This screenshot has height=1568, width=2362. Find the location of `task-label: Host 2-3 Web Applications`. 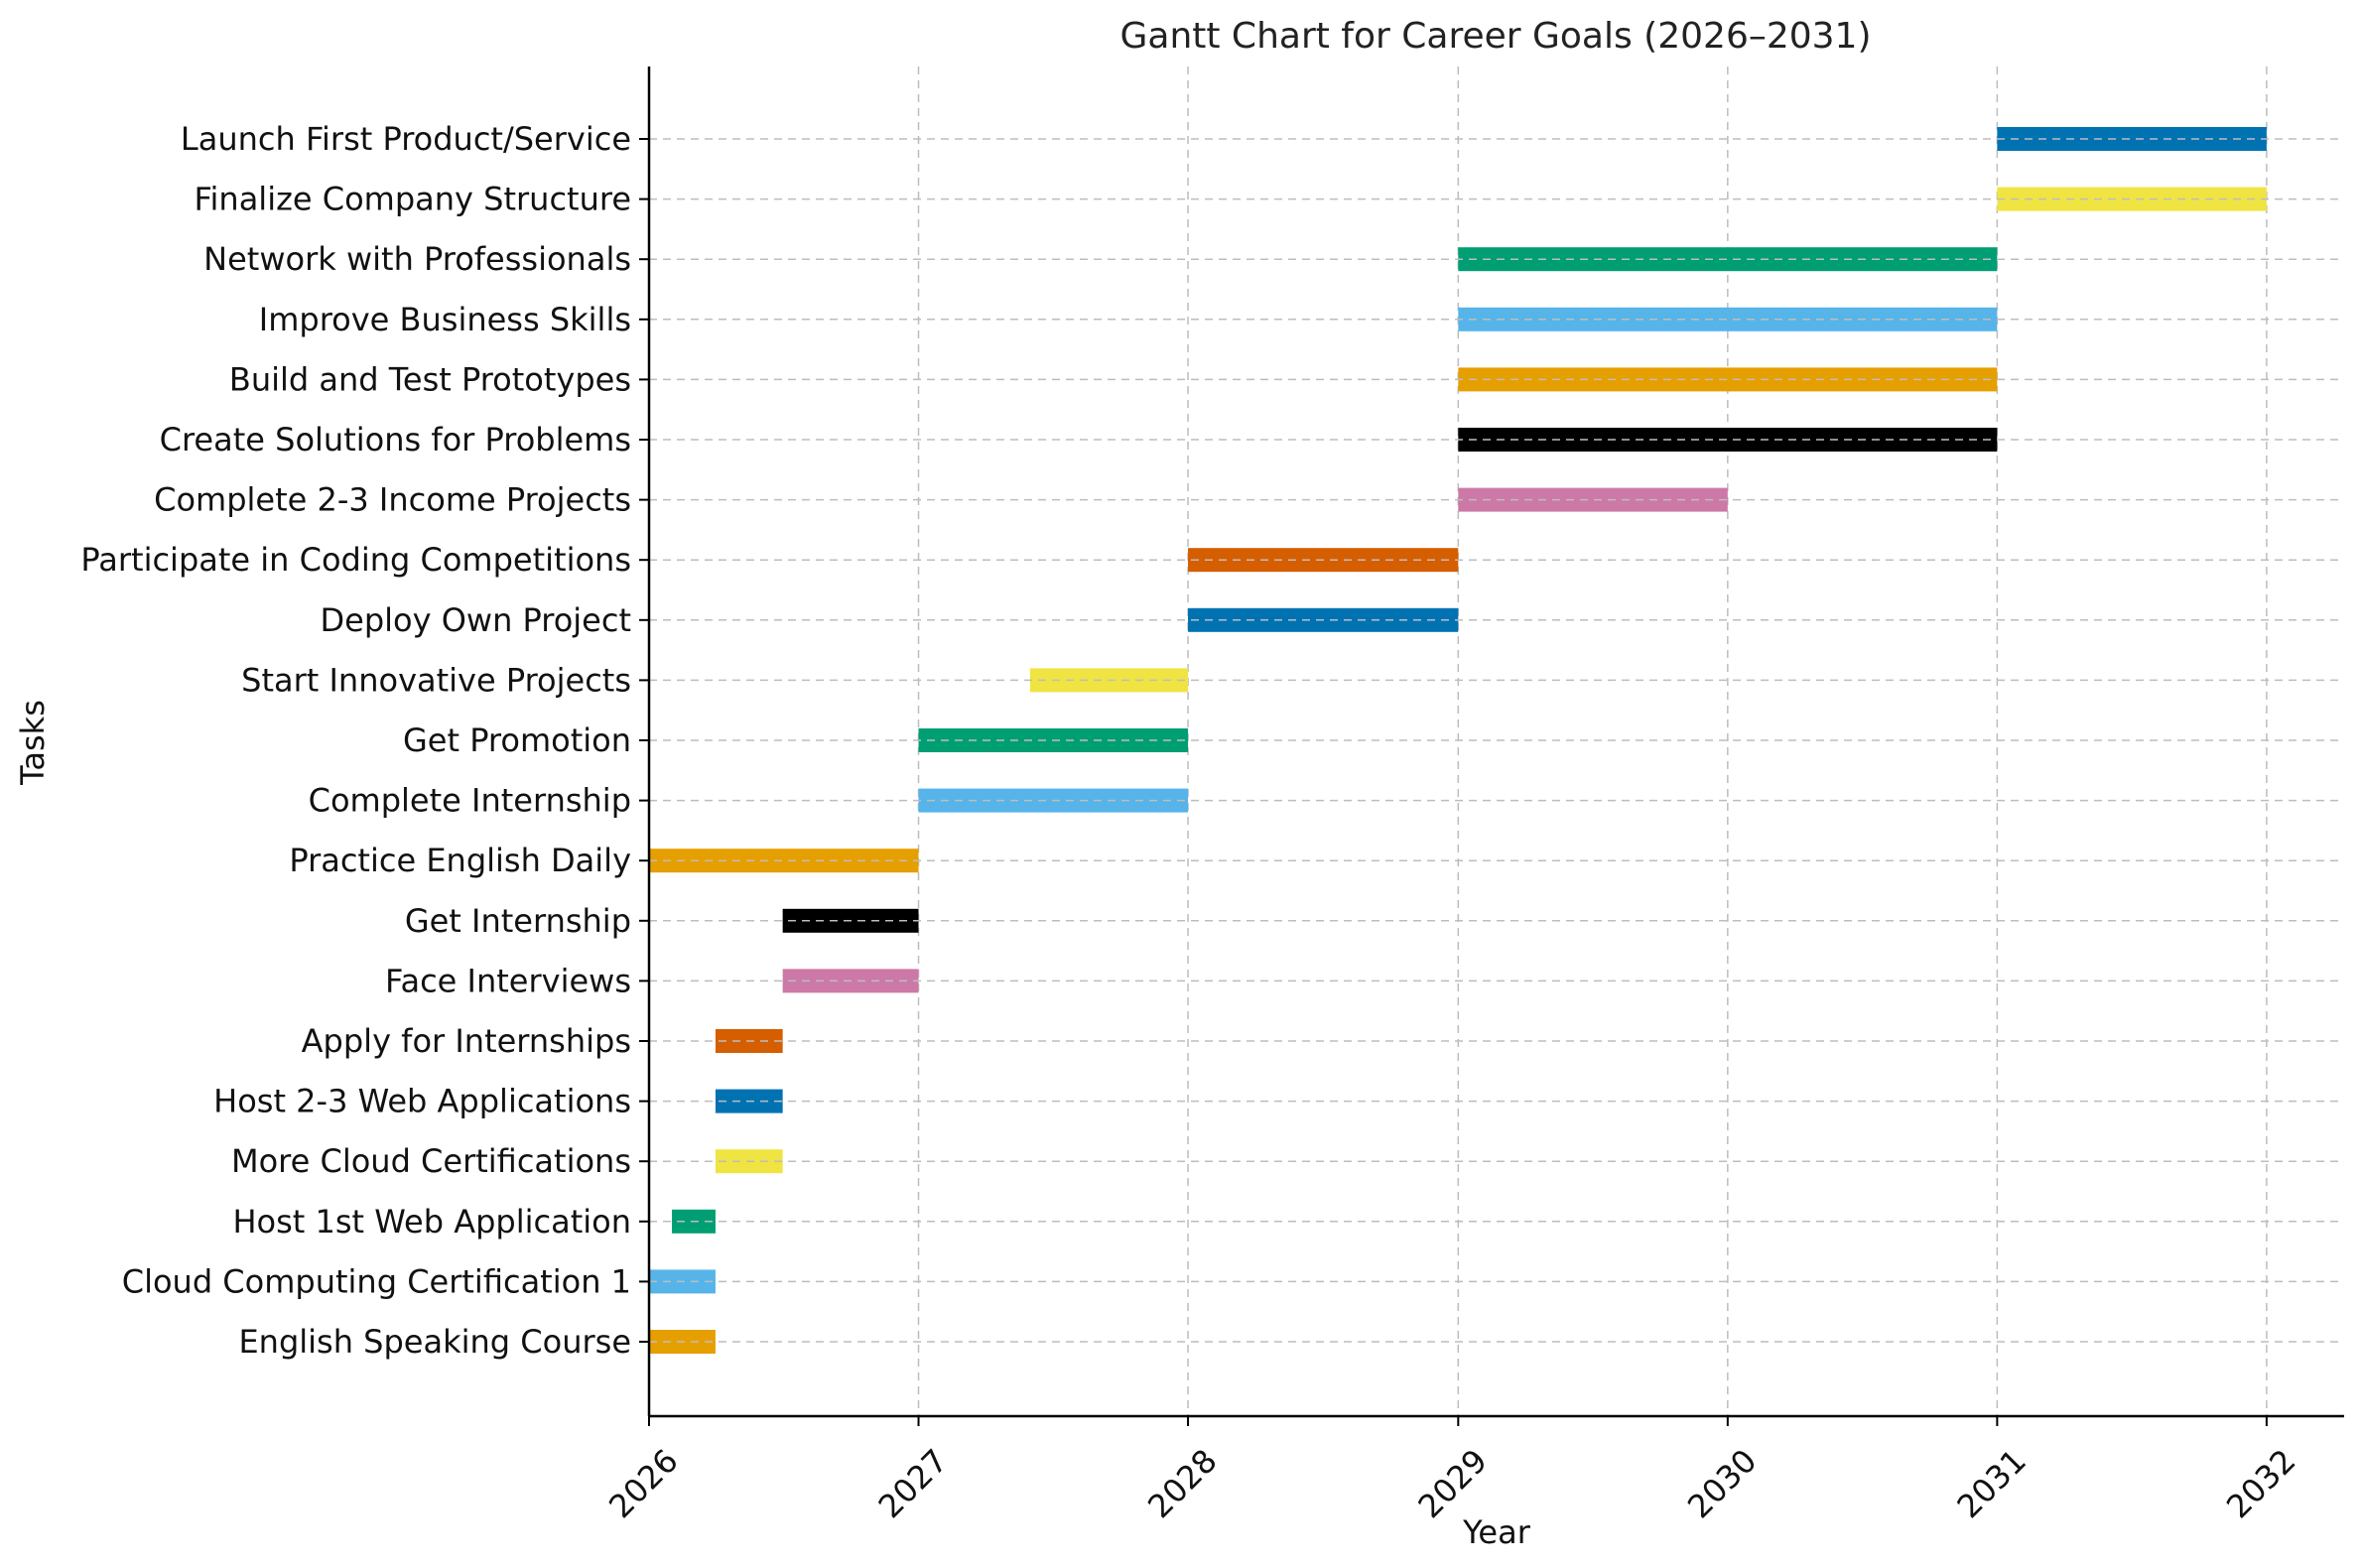

task-label: Host 2-3 Web Applications is located at coordinates (422, 1101).